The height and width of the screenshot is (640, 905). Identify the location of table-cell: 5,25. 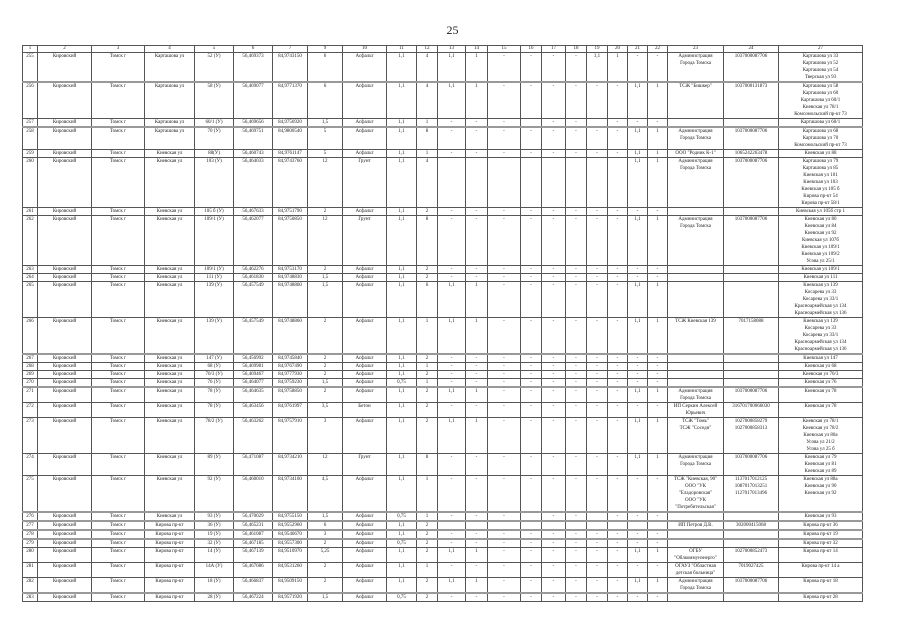
(325, 555).